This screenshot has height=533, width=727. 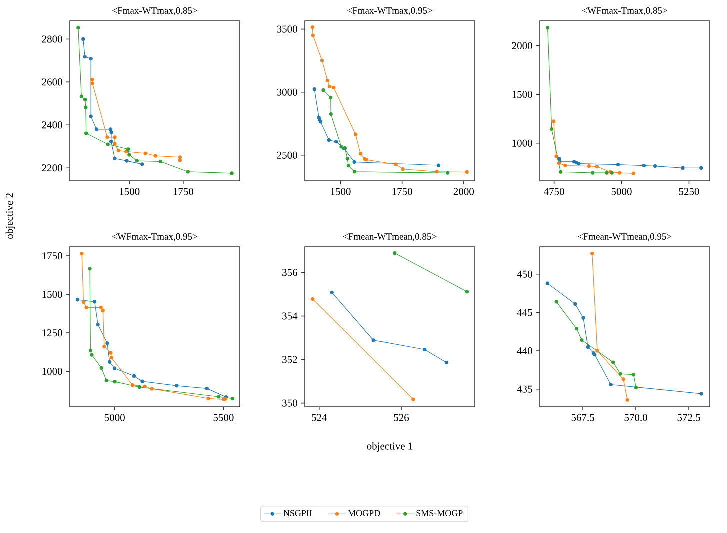 I want to click on x-axis-title: objective 1, so click(x=390, y=447).